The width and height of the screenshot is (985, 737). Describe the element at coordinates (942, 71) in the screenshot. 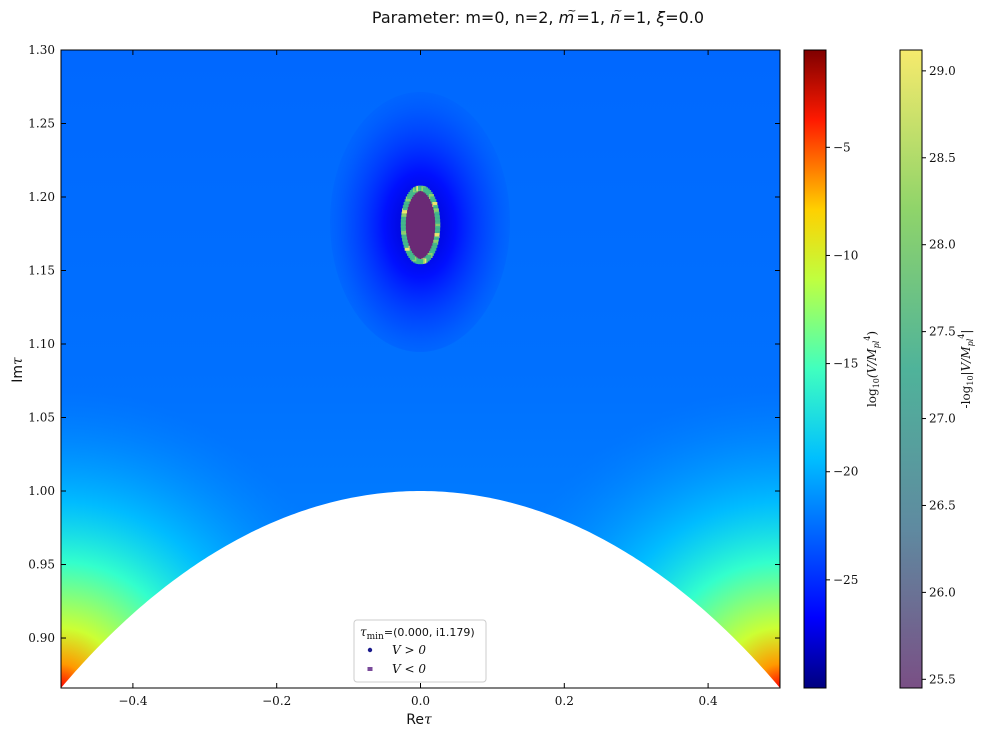

I see `colorbar-tick-label: 29.0` at that location.